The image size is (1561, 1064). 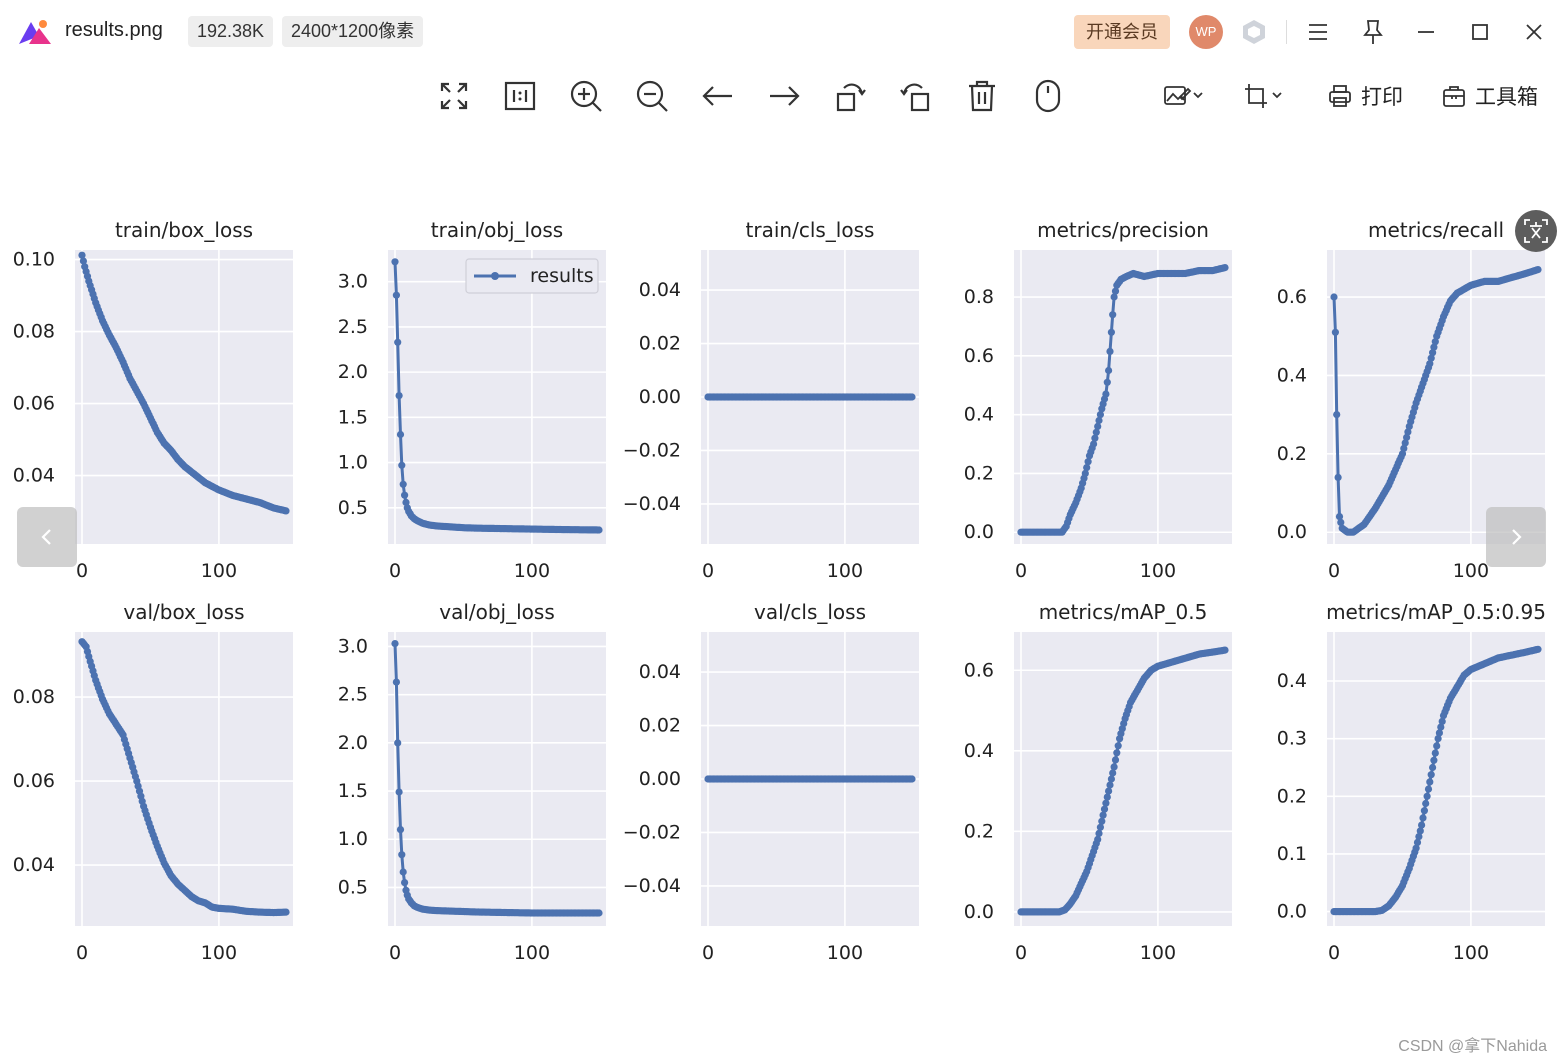 I want to click on toolbox-label: 工具箱, so click(x=1506, y=97).